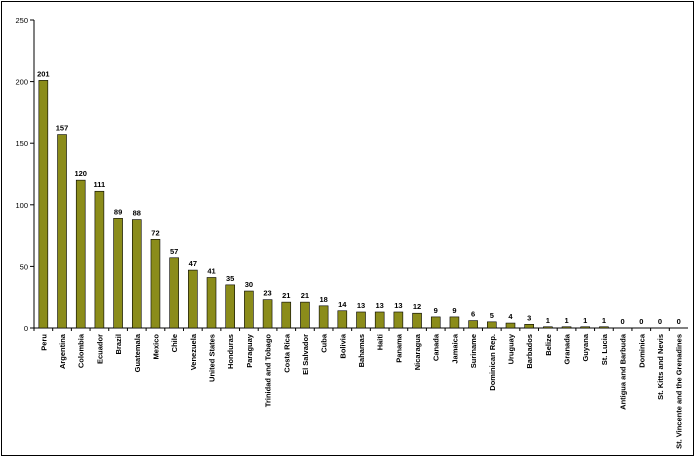 Image resolution: width=697 pixels, height=459 pixels. Describe the element at coordinates (548, 345) in the screenshot. I see `category-label: Belize` at that location.